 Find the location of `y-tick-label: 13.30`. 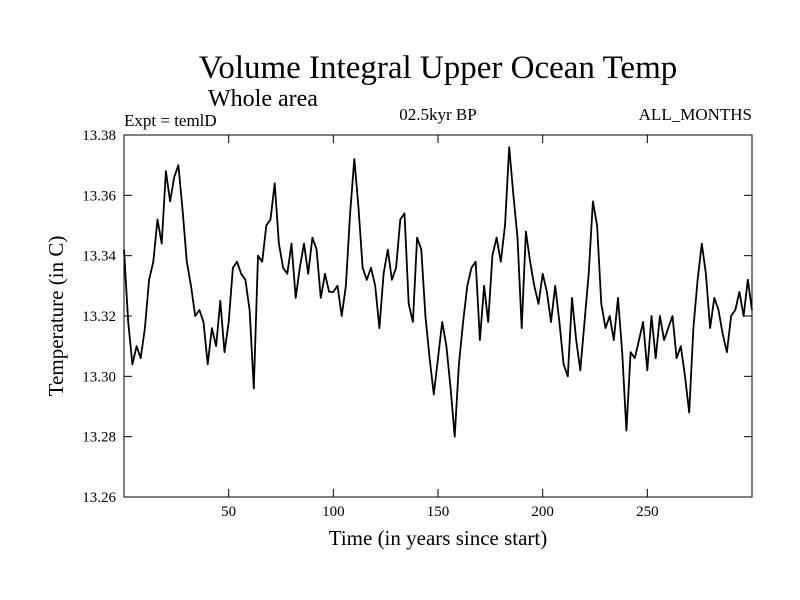

y-tick-label: 13.30 is located at coordinates (99, 377).